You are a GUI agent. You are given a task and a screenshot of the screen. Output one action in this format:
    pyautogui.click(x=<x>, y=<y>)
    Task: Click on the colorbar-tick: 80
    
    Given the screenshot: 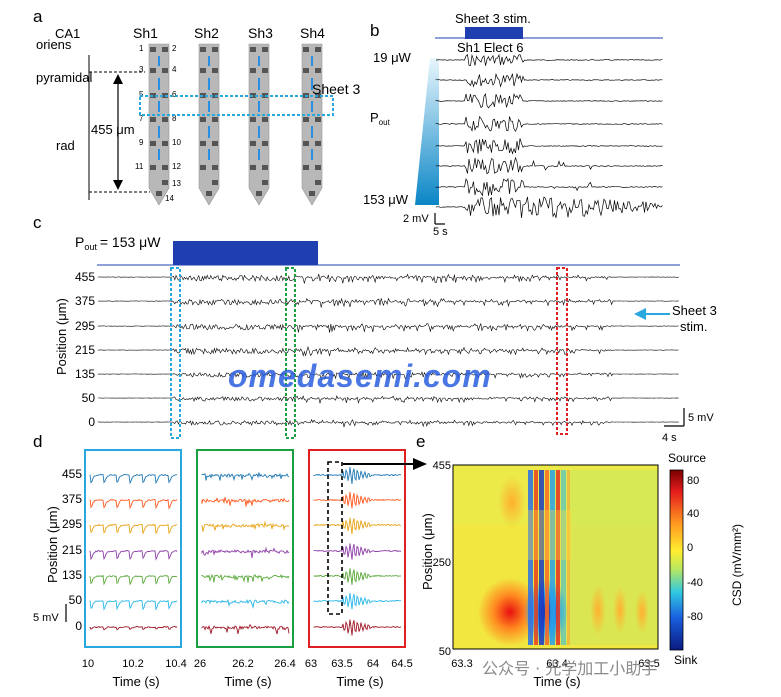 What is the action you would take?
    pyautogui.click(x=693, y=481)
    